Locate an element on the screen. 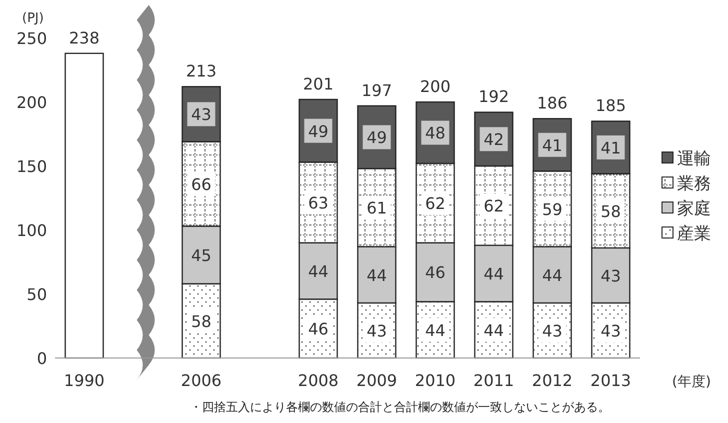  text: ・四捨五入により各欄の数値の合計と合計欄の数値が一致しないことがある。 is located at coordinates (400, 407).